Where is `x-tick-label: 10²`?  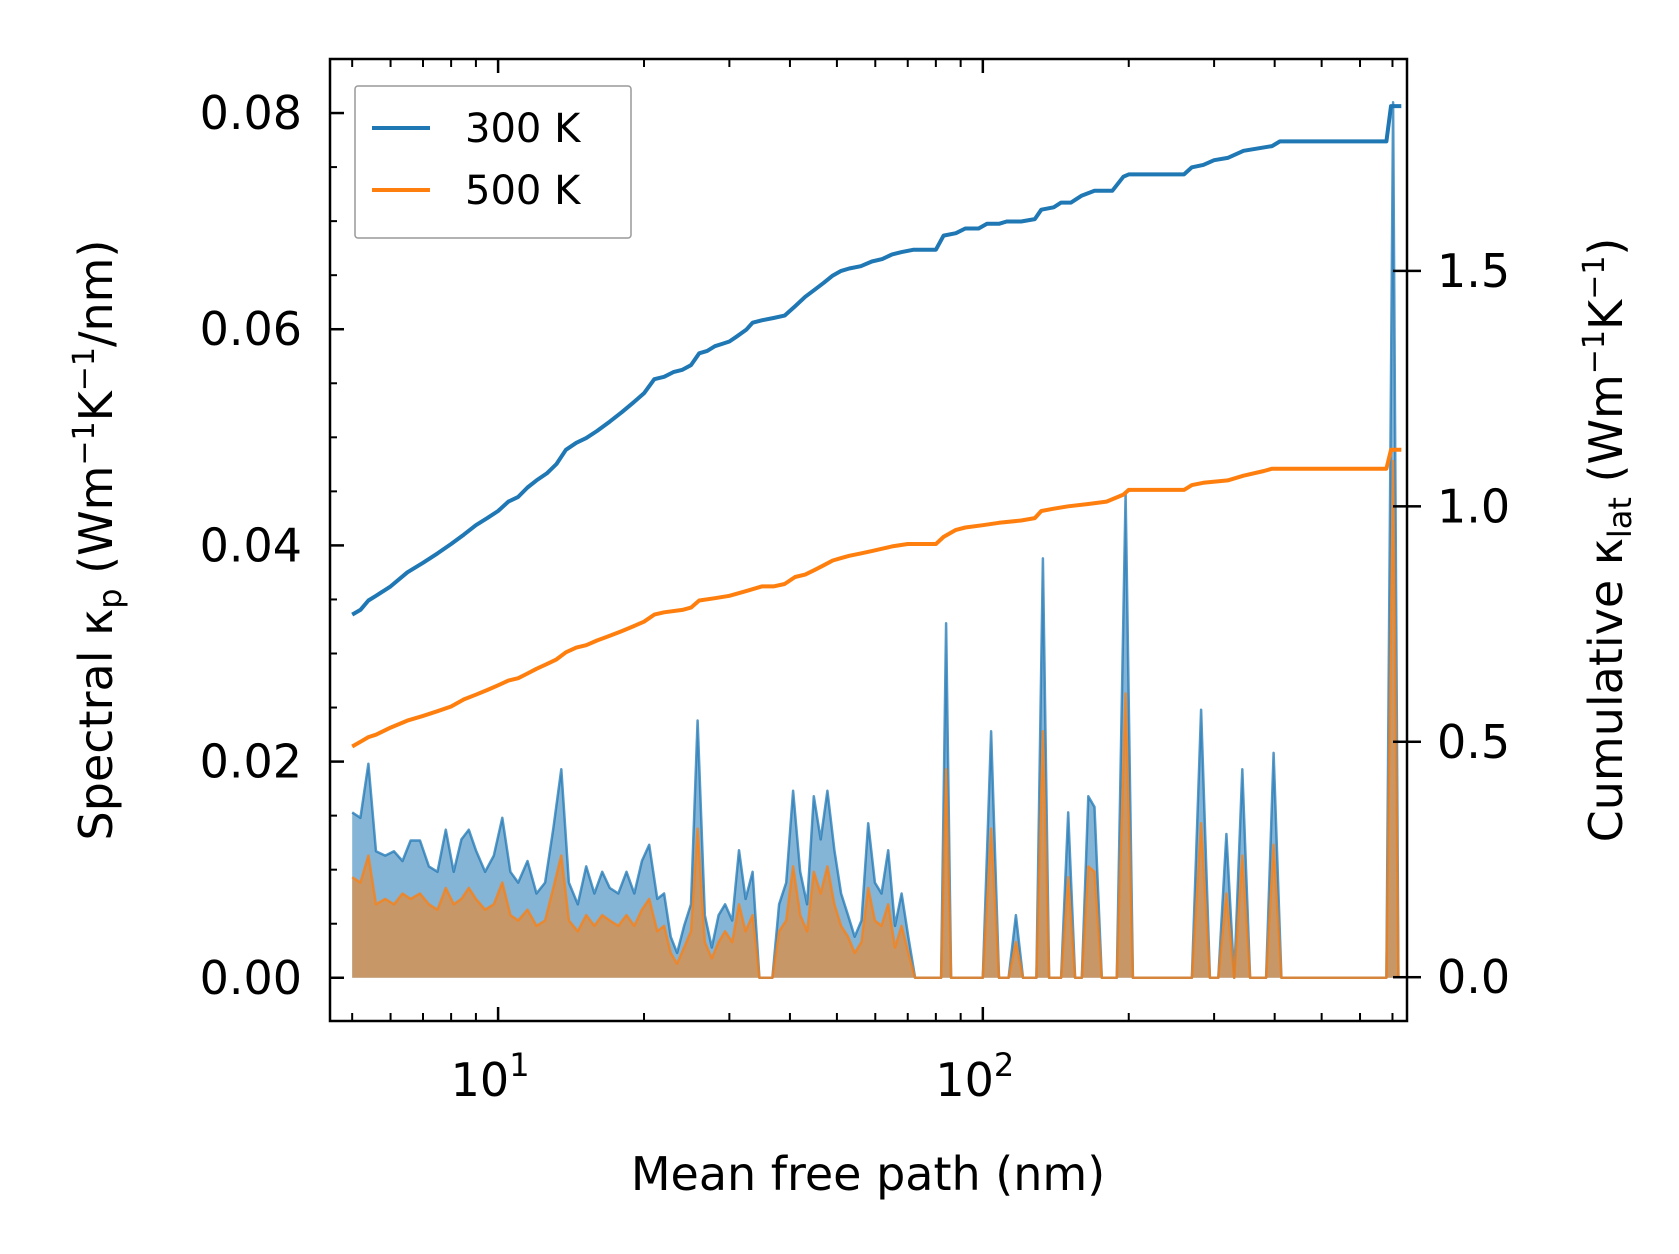 x-tick-label: 10² is located at coordinates (974, 1076).